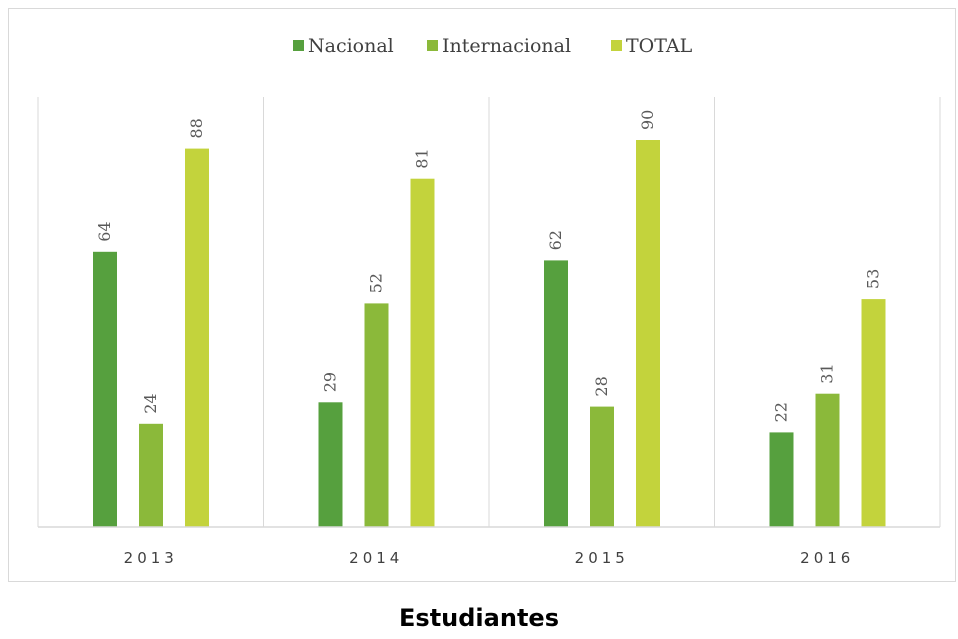  I want to click on legend-swatch-nacional, so click(298, 45).